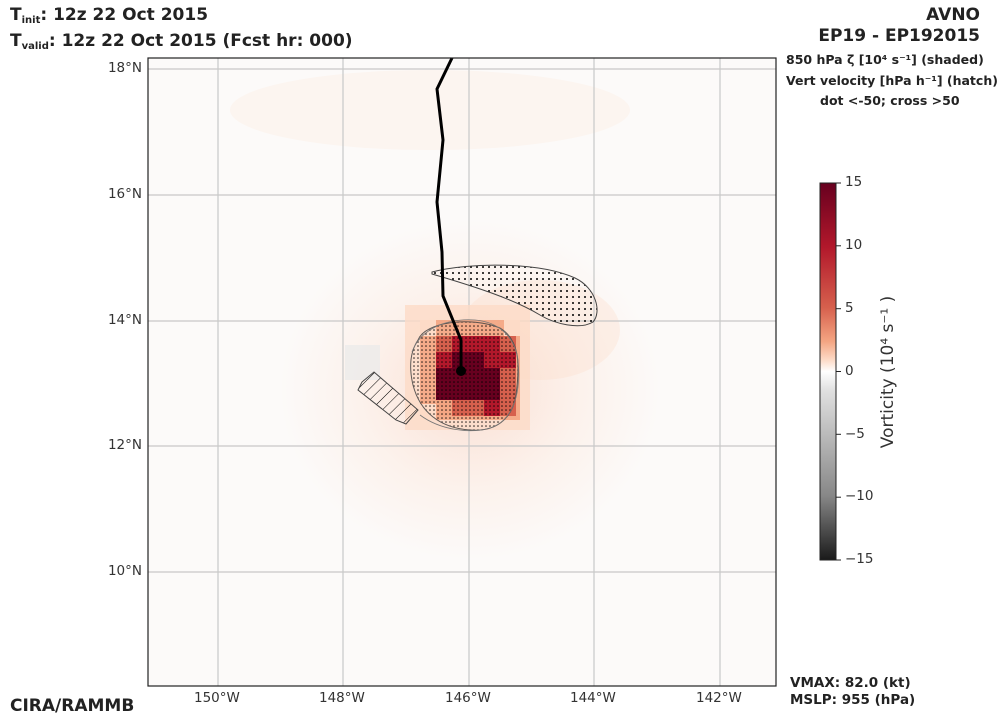 The image size is (1000, 722). I want to click on valid-time: Tvalid: 12z 22 Oct 2015 (Fcst hr: 000), so click(181, 41).